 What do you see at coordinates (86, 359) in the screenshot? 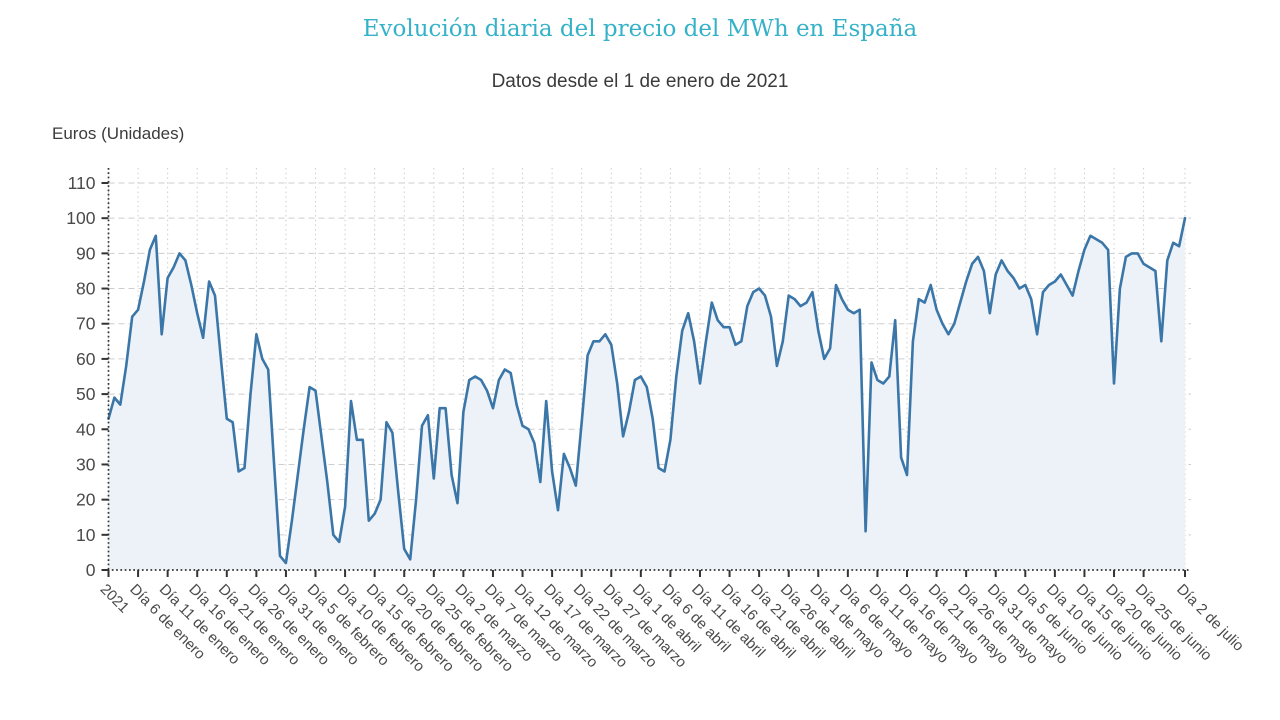
I see `y-tick-label: 60` at bounding box center [86, 359].